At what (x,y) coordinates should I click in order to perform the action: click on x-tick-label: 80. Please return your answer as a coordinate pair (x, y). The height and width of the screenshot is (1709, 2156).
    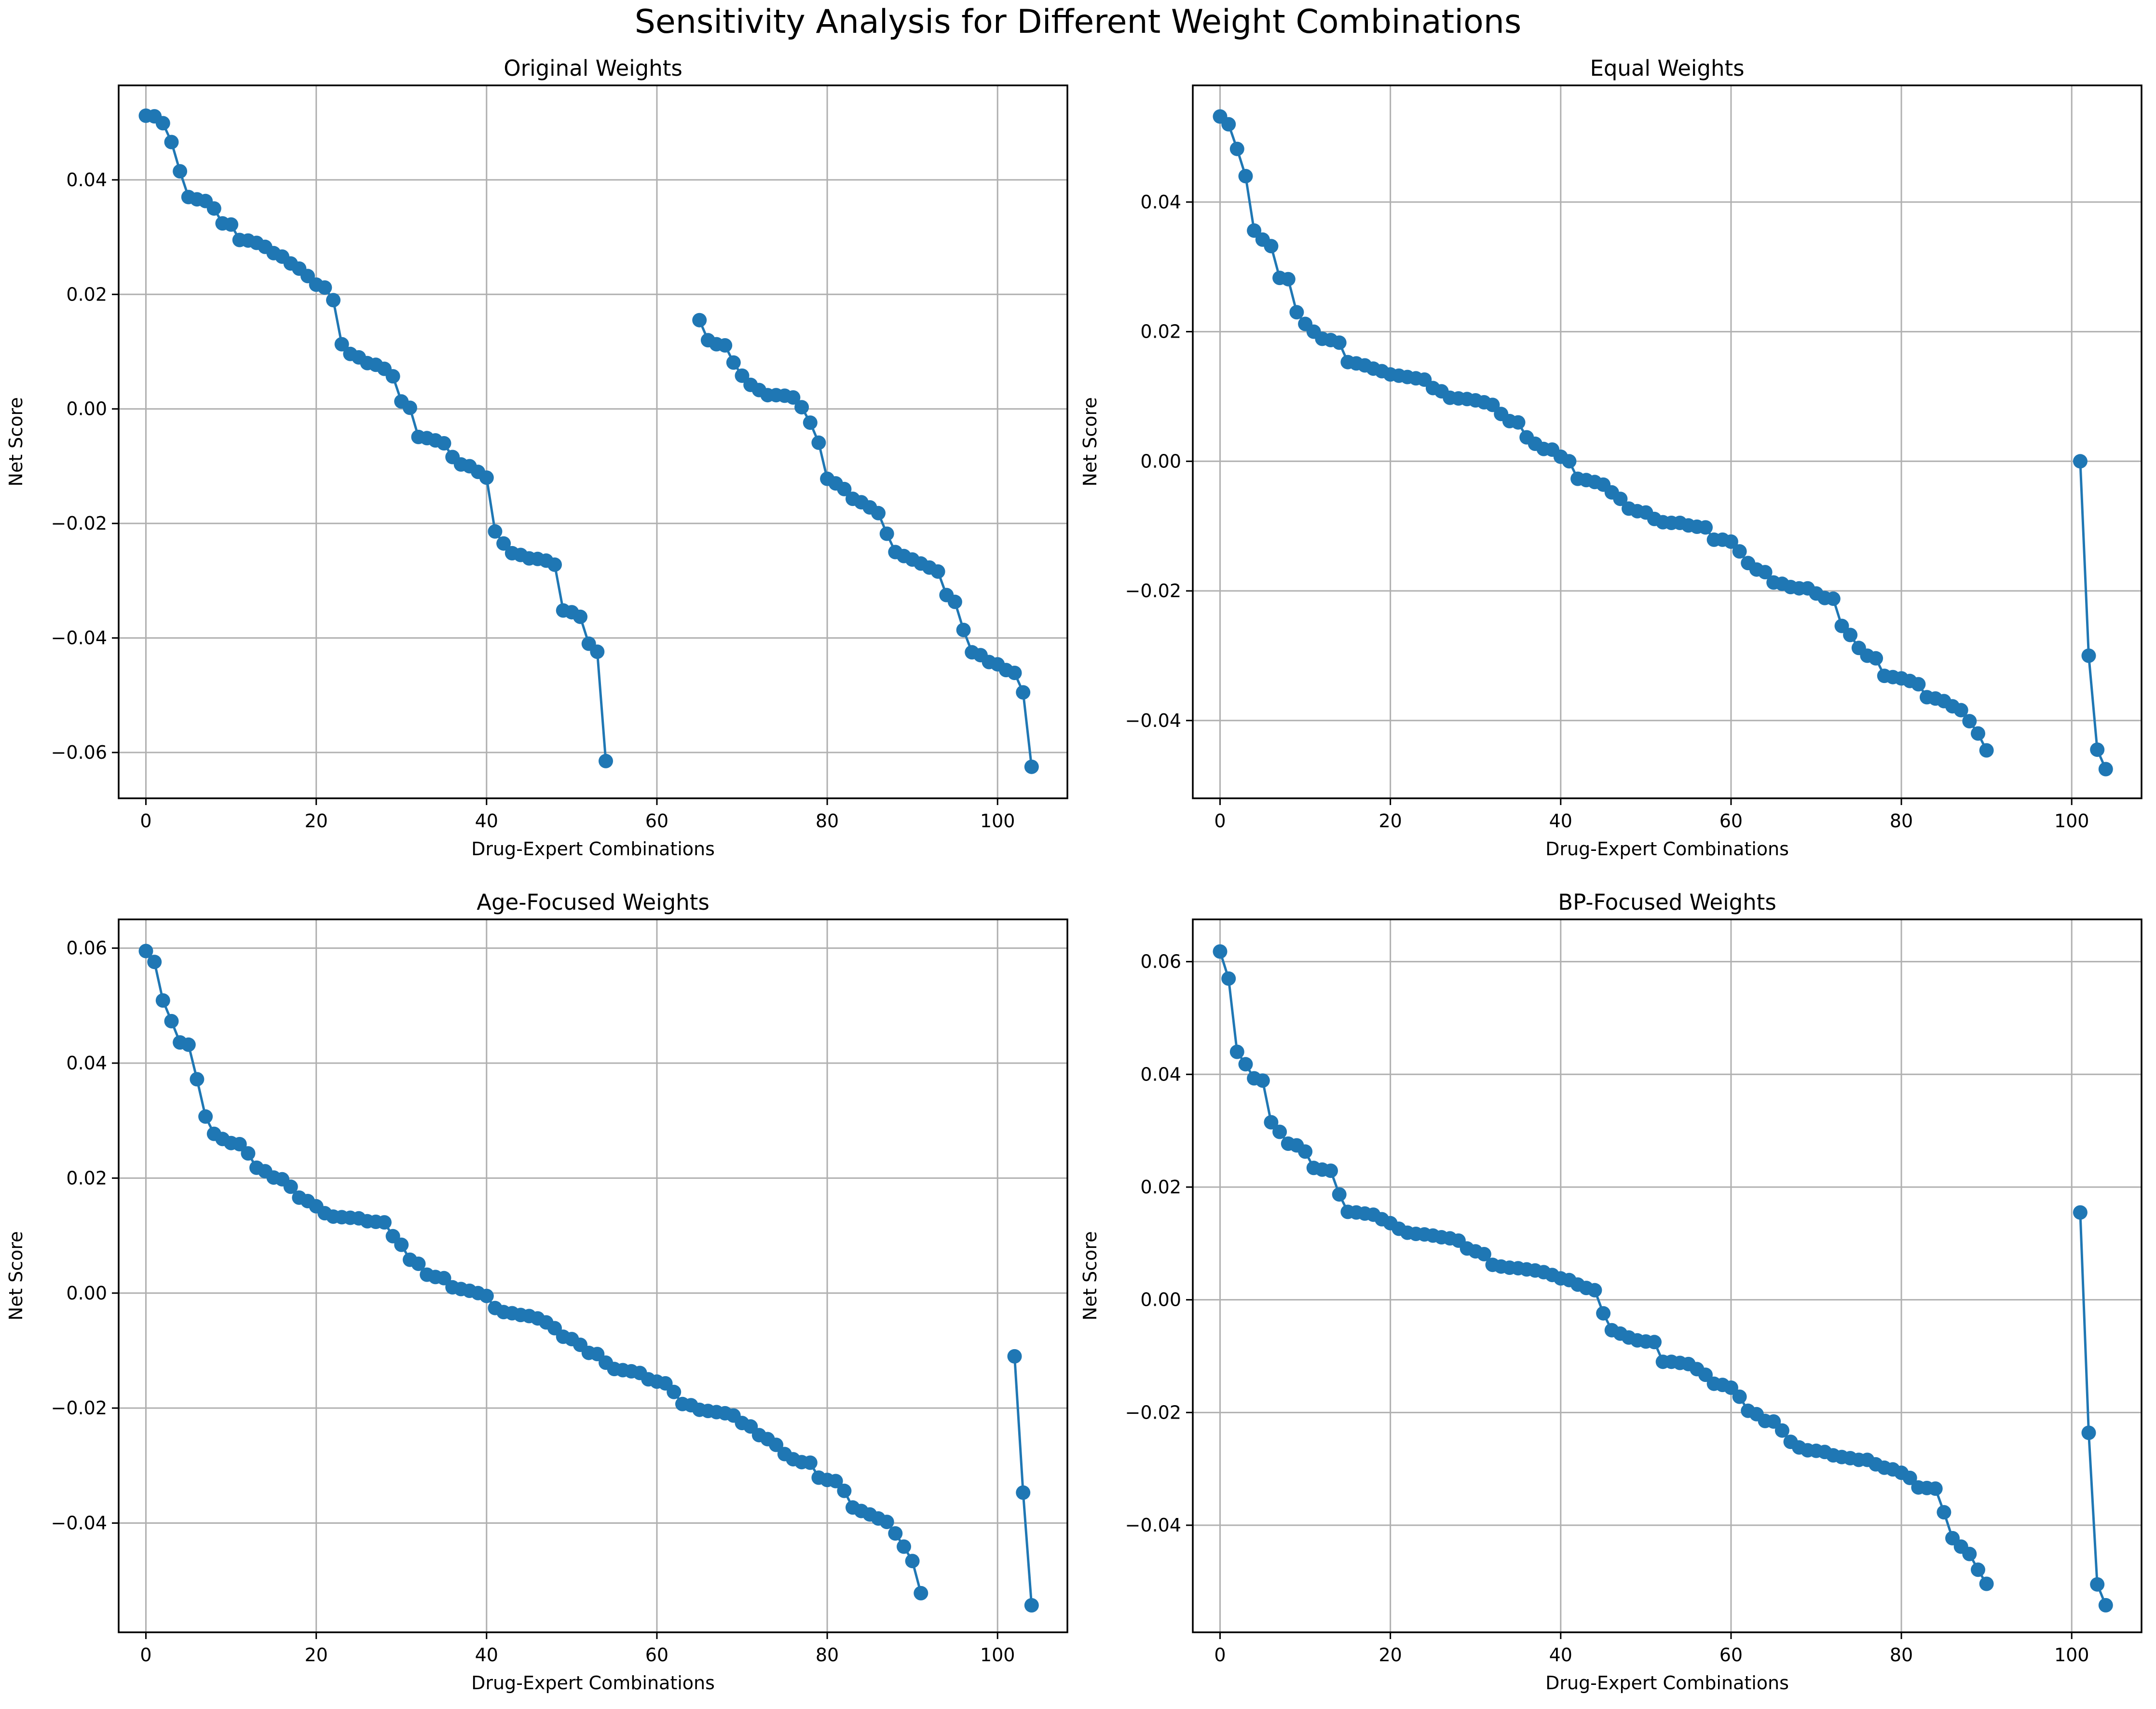
    Looking at the image, I should click on (827, 821).